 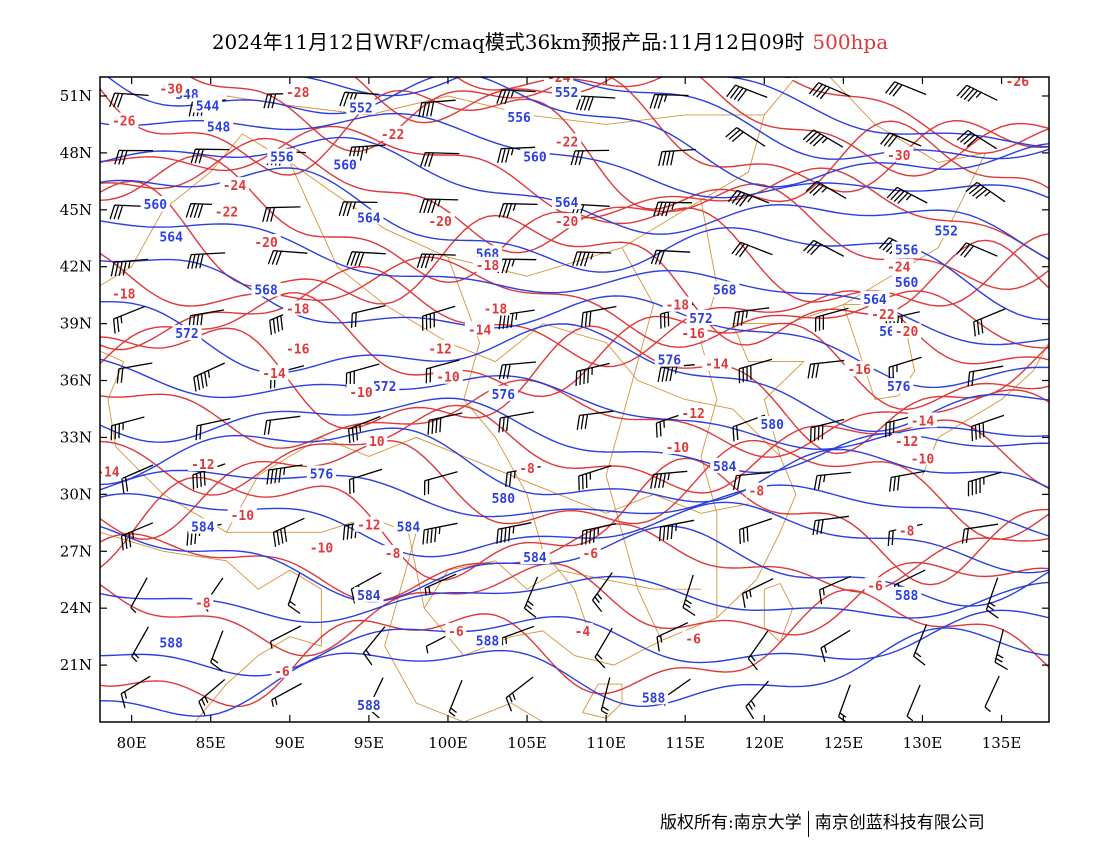 What do you see at coordinates (527, 469) in the screenshot?
I see `temp-label: -8` at bounding box center [527, 469].